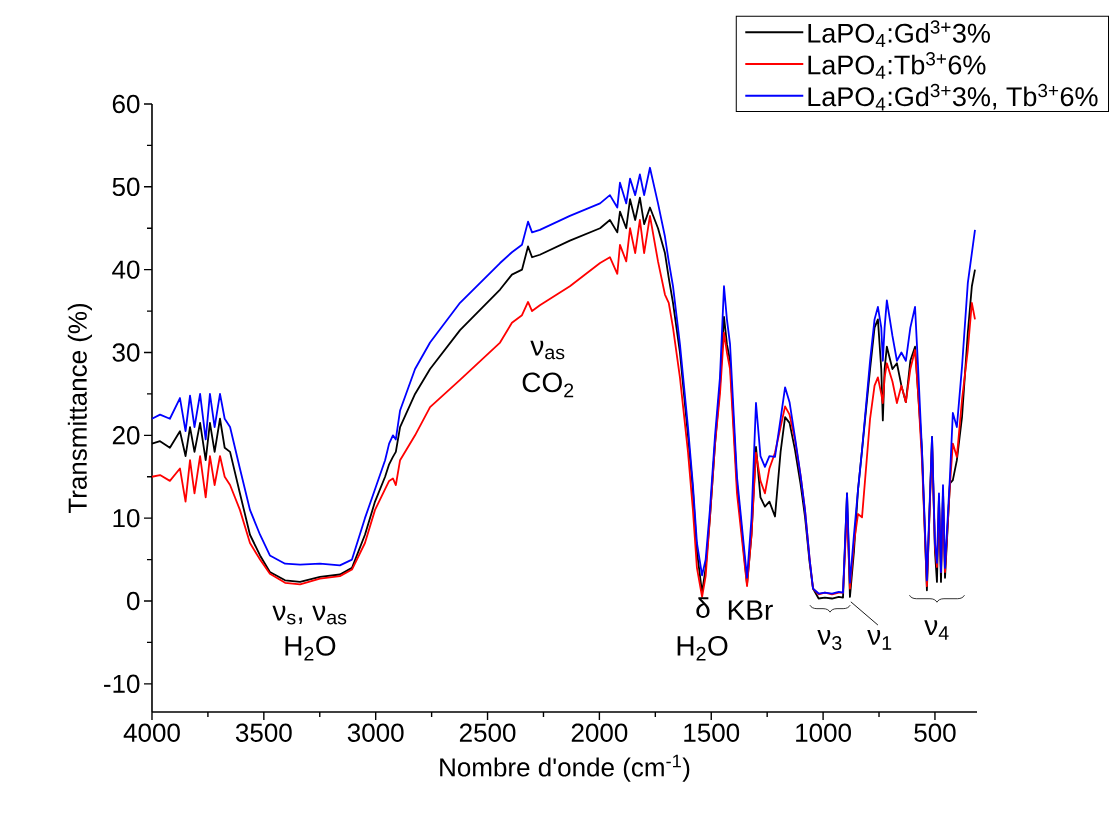 Image resolution: width=1115 pixels, height=821 pixels. I want to click on annotation: ν$_{3}$, so click(829, 639).